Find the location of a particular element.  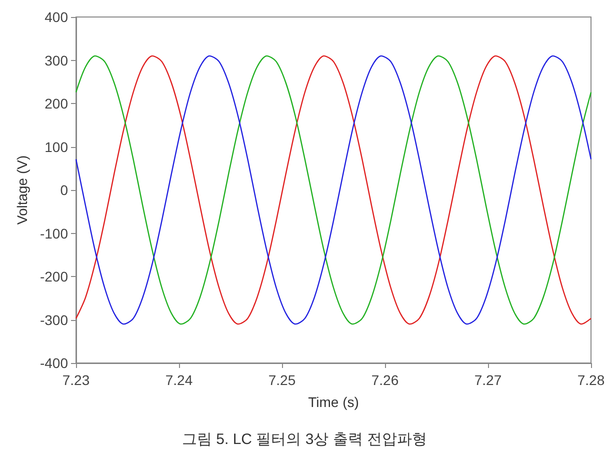

y-tick-label: -400 is located at coordinates (54, 363).